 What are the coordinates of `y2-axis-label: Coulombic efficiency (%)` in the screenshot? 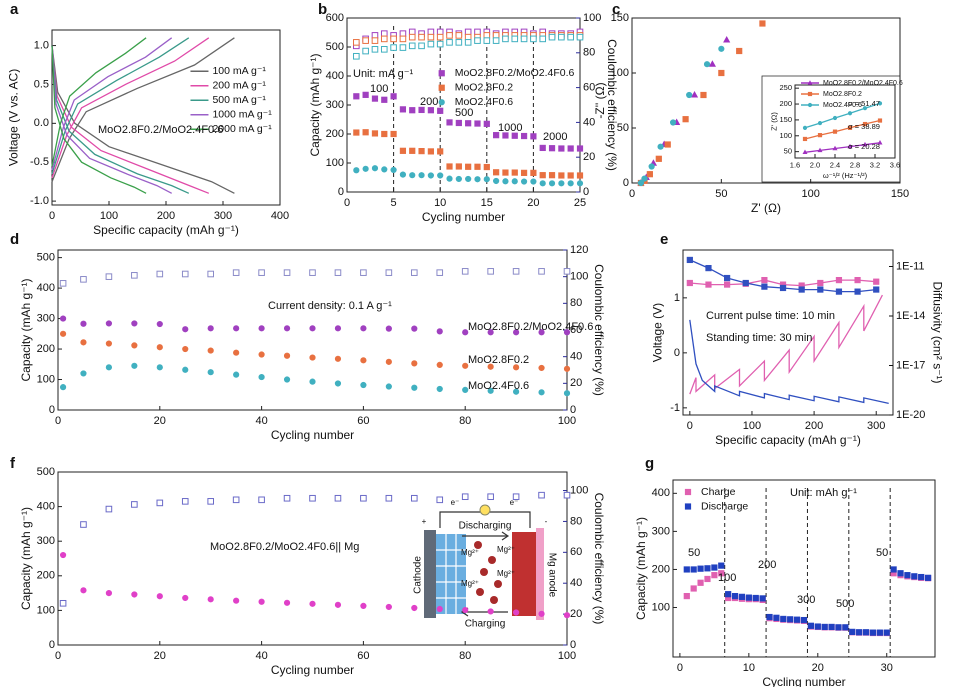 It's located at (599, 559).